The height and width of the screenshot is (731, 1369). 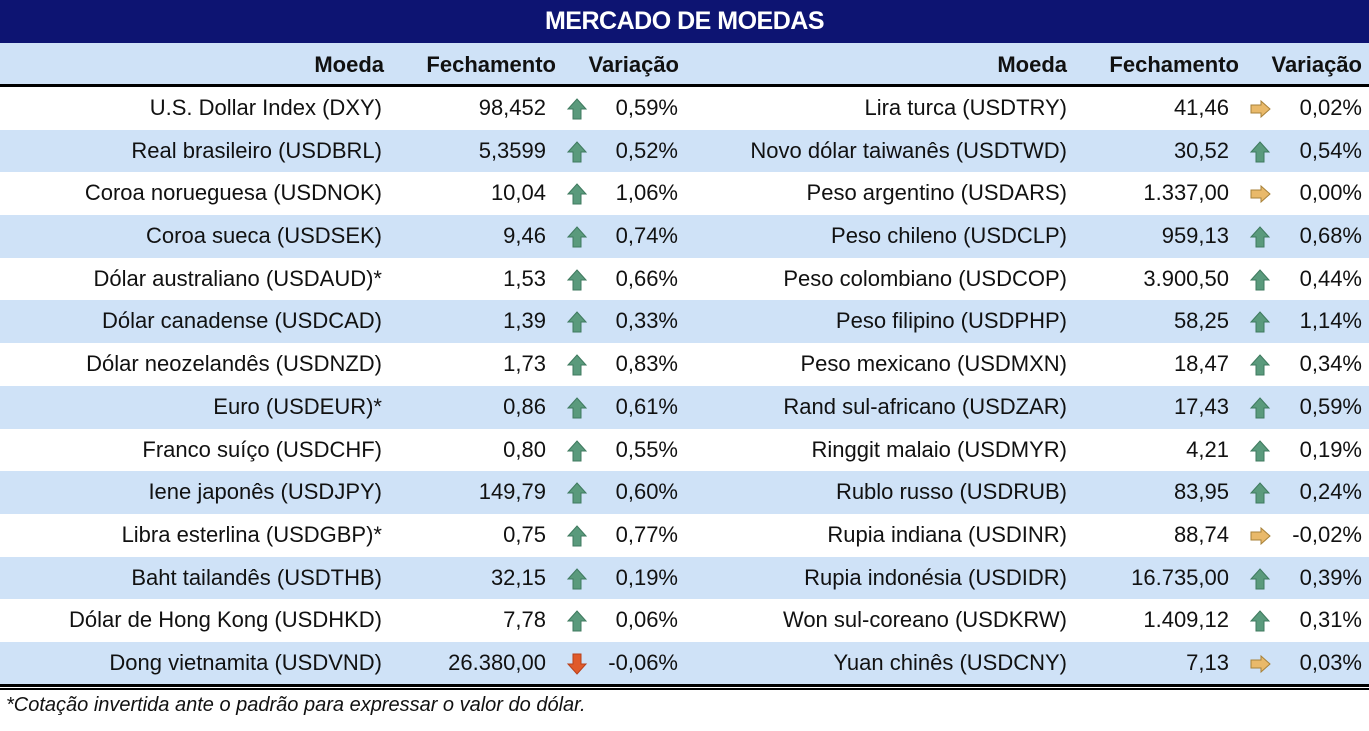 What do you see at coordinates (933, 364) in the screenshot?
I see `currency-name: Peso mexicano (USDMXN)` at bounding box center [933, 364].